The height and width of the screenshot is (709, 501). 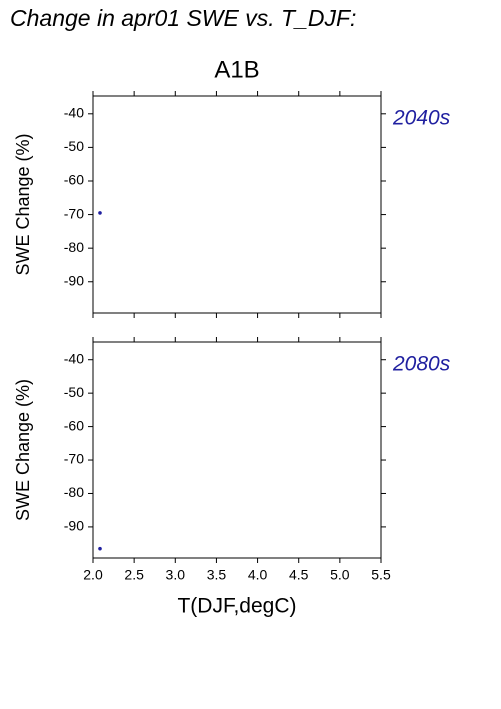 What do you see at coordinates (236, 69) in the screenshot?
I see `panel-title: A1B` at bounding box center [236, 69].